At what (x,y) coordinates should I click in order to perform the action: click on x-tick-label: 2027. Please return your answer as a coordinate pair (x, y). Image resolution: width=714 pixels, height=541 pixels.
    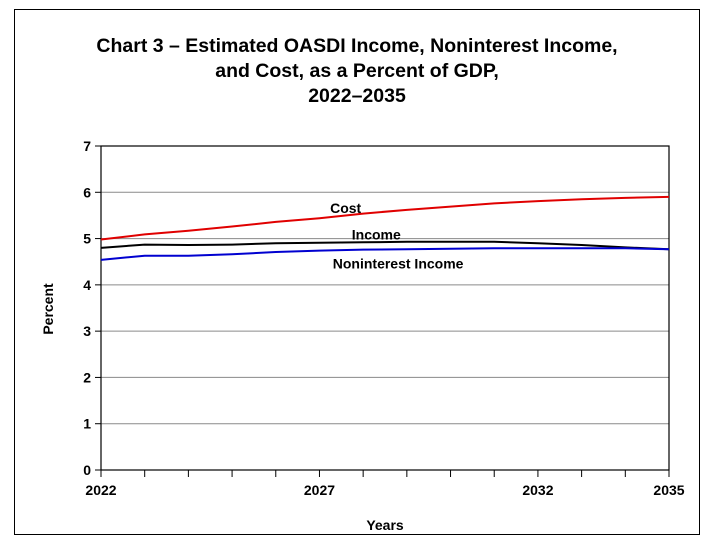
    Looking at the image, I should click on (319, 490).